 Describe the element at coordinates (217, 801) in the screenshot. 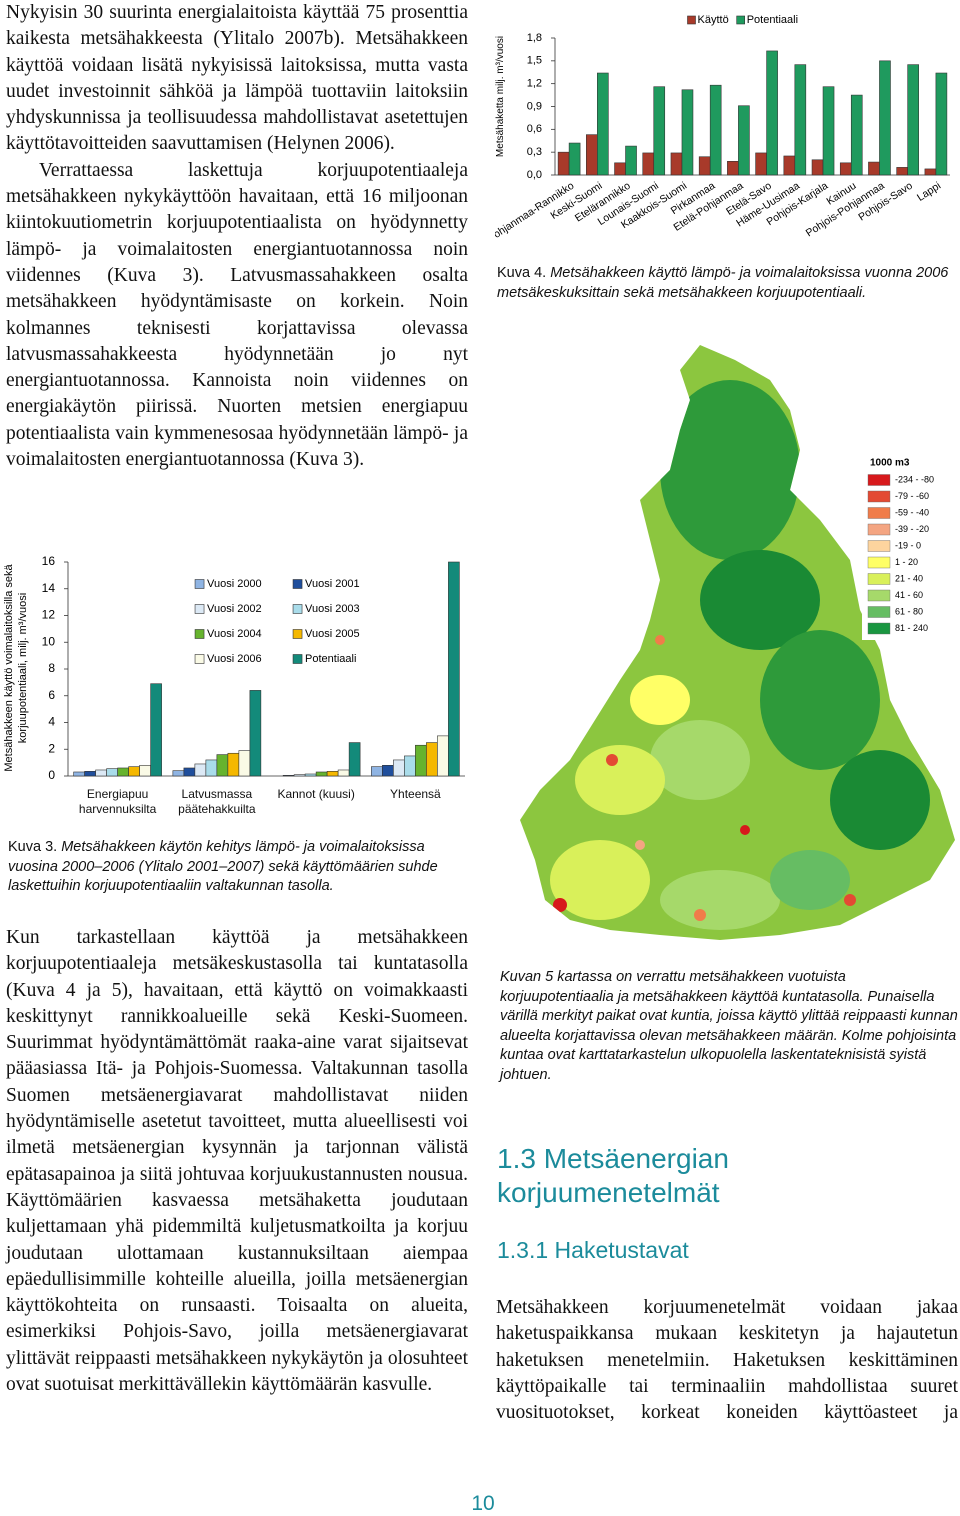

I see `x-tick-label: Latvusmassa päätehakkuilta` at that location.